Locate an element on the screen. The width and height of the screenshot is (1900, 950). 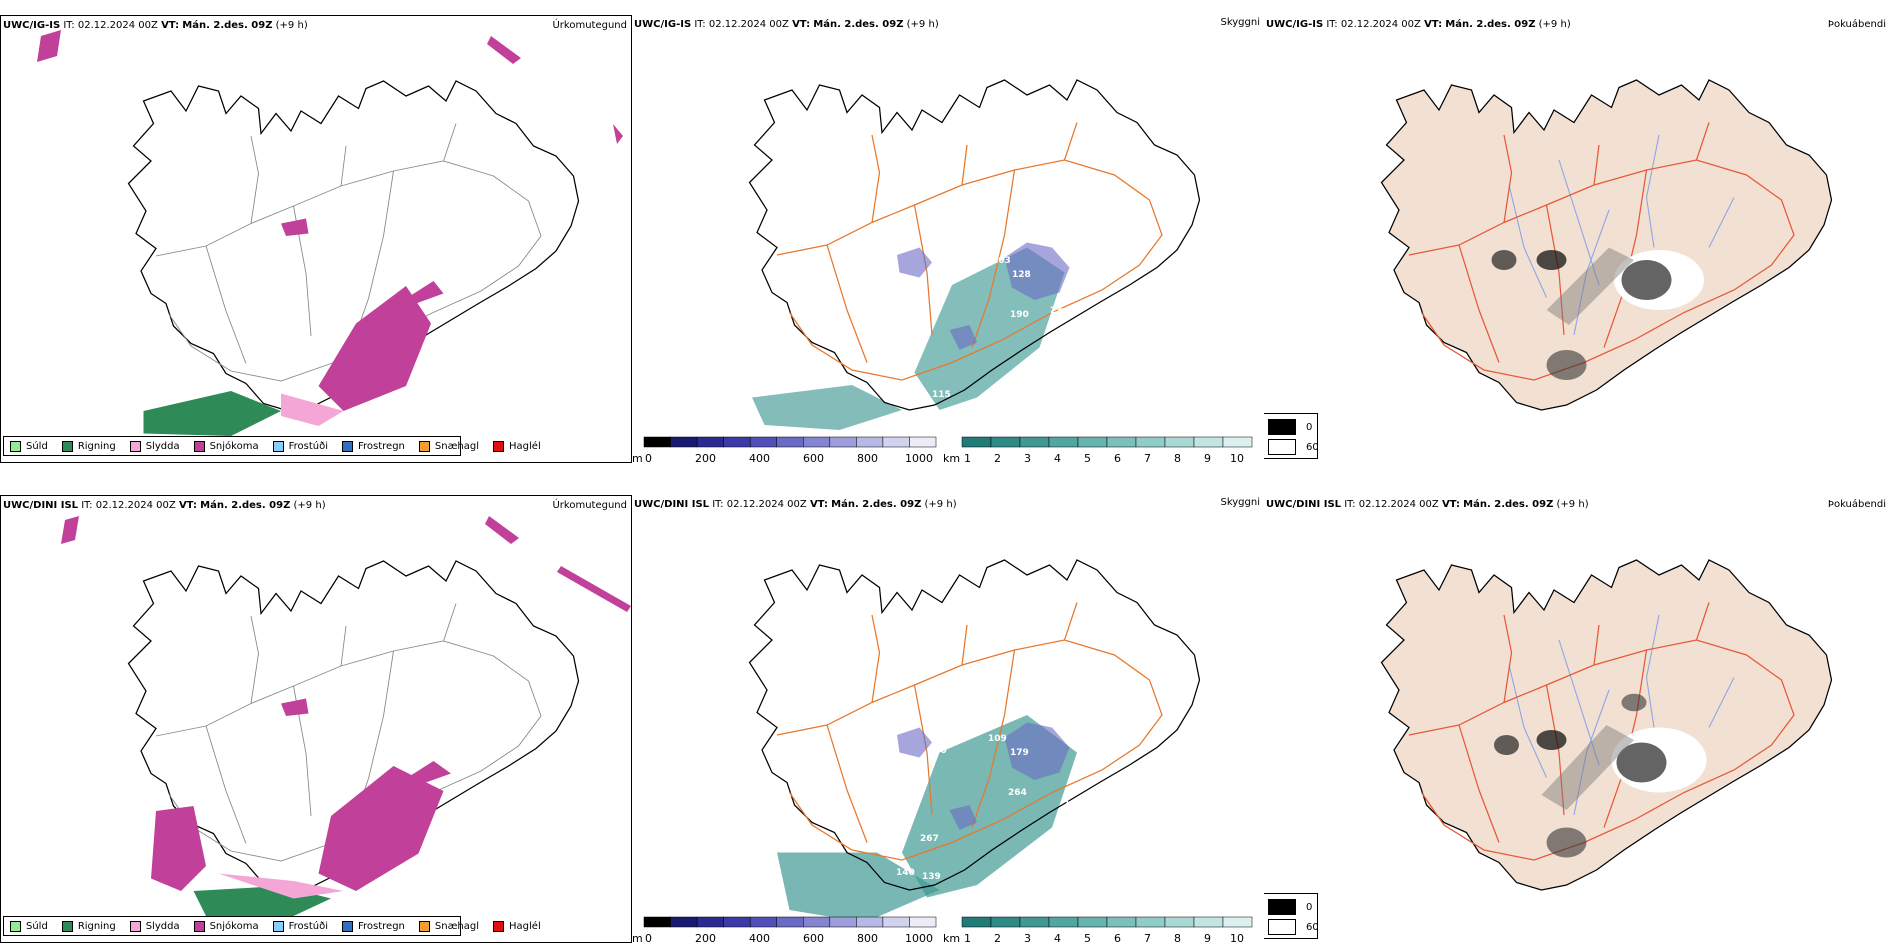
elev-tick: 200 is located at coordinates (705, 937).